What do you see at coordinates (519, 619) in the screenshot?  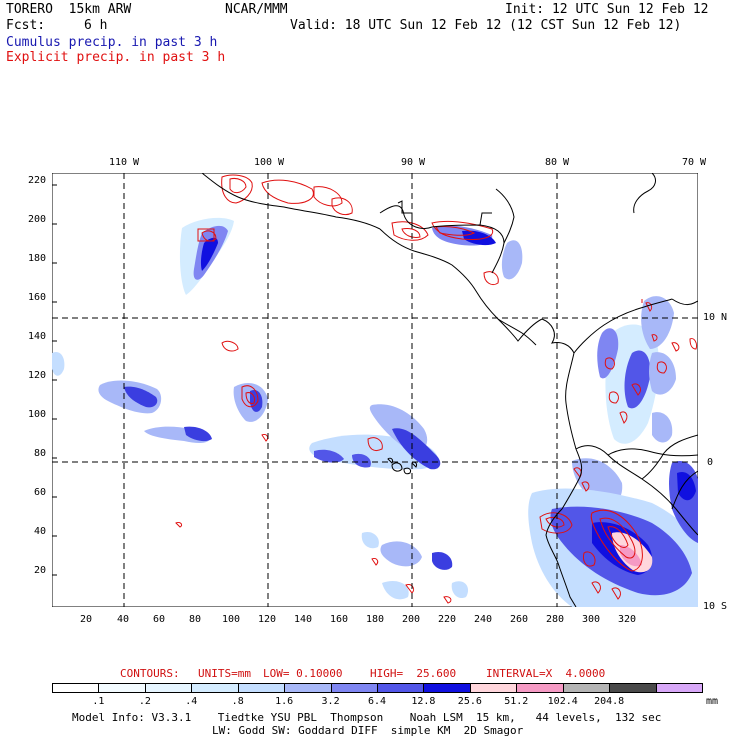 I see `x-tick: 260` at bounding box center [519, 619].